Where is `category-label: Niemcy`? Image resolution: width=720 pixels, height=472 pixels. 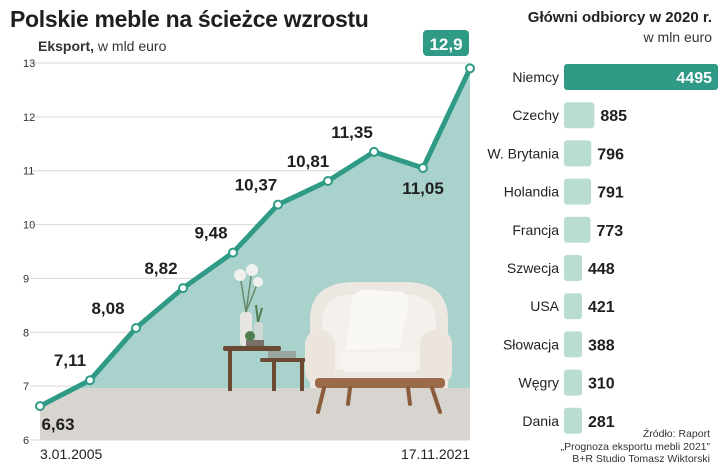
category-label: Niemcy is located at coordinates (535, 77).